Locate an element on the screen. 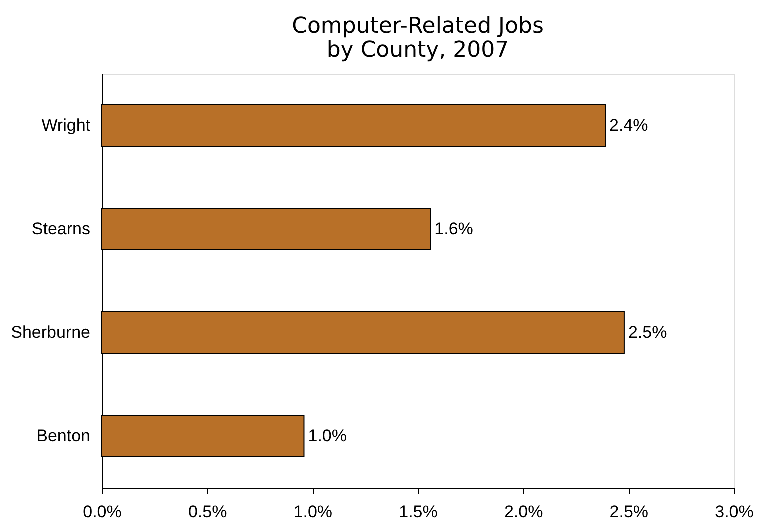 The image size is (784, 532). data-label: 1.6% is located at coordinates (454, 228).